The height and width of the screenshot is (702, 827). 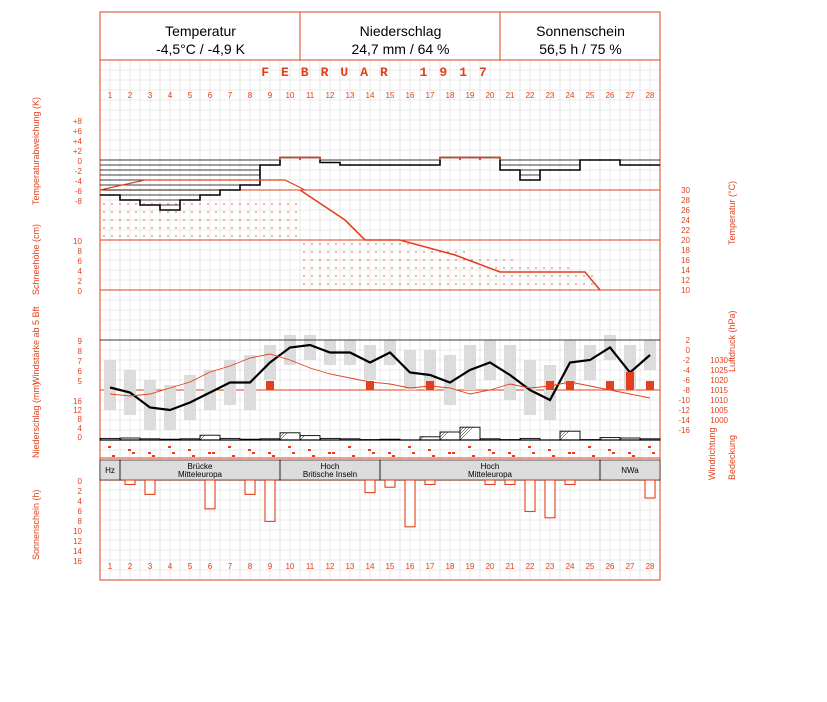 What do you see at coordinates (719, 420) in the screenshot?
I see `pressure-tick: 1000` at bounding box center [719, 420].